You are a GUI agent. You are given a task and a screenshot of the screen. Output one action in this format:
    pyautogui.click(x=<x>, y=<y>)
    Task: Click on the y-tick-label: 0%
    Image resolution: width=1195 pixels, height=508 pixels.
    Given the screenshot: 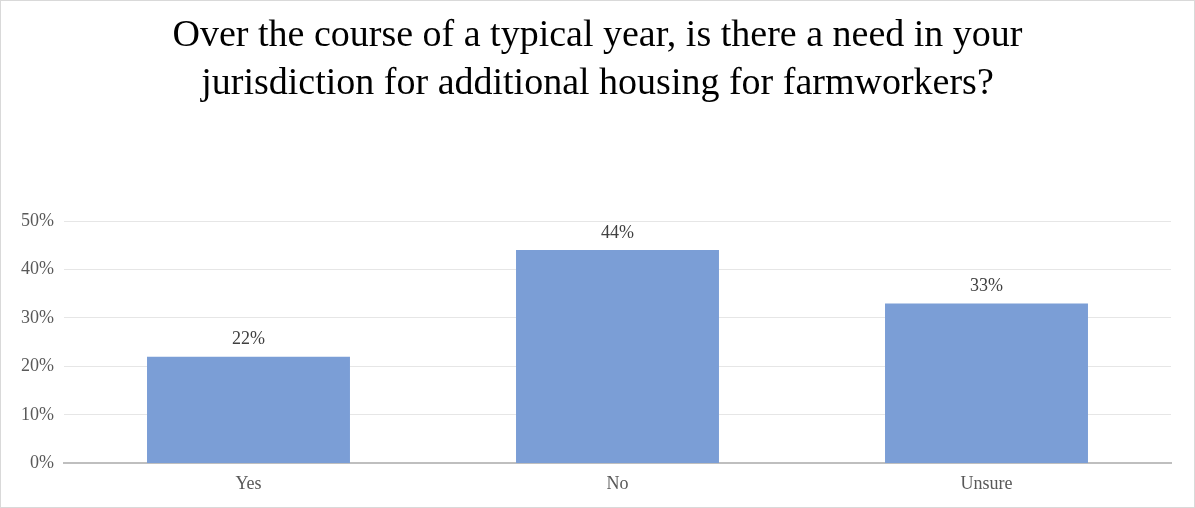 What is the action you would take?
    pyautogui.click(x=41, y=462)
    